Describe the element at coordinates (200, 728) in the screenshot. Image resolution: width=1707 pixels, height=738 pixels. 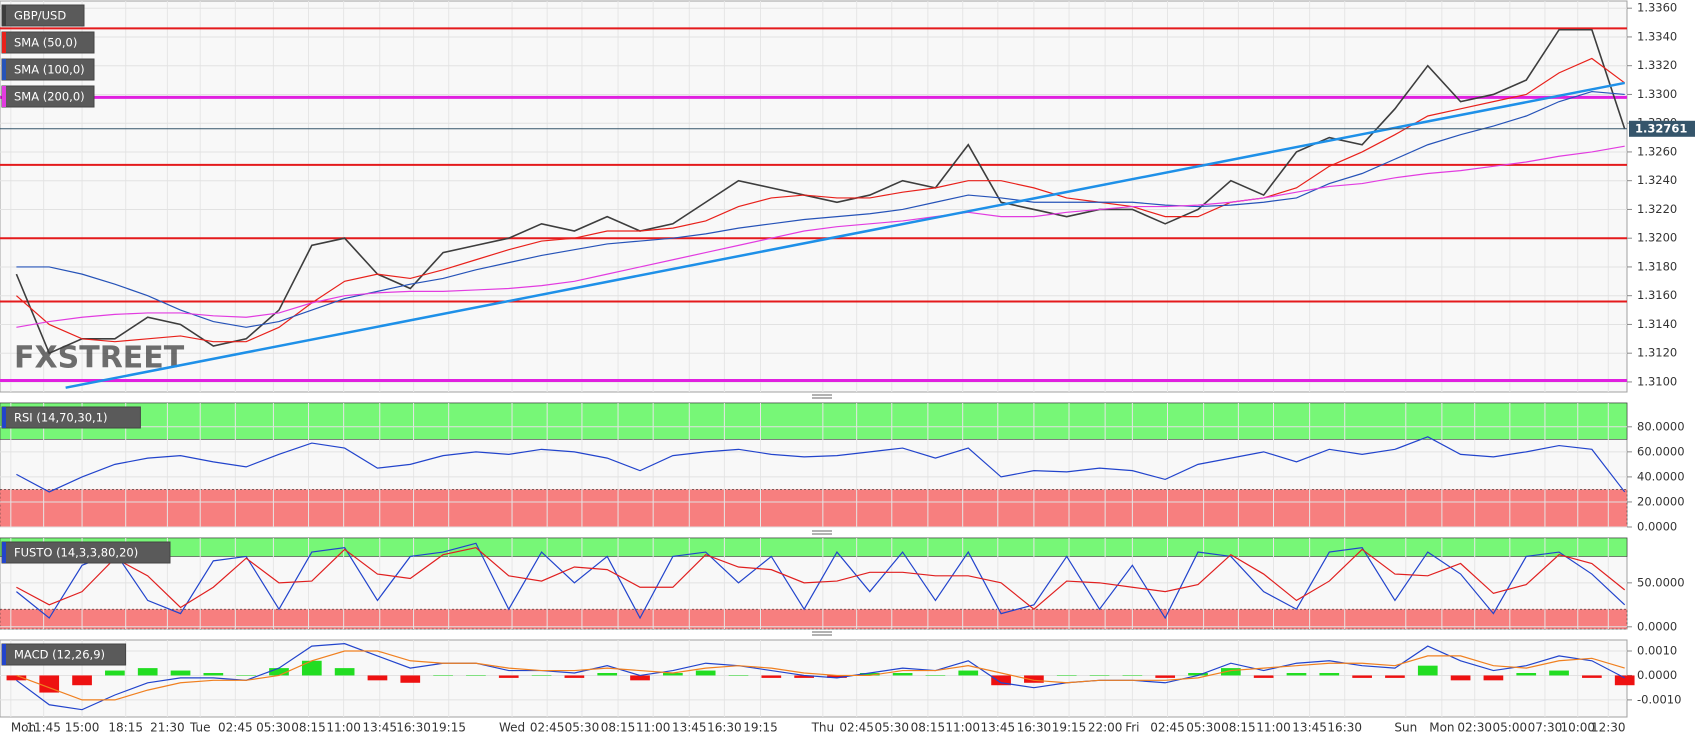
I see `x-tick-label: Tue` at that location.